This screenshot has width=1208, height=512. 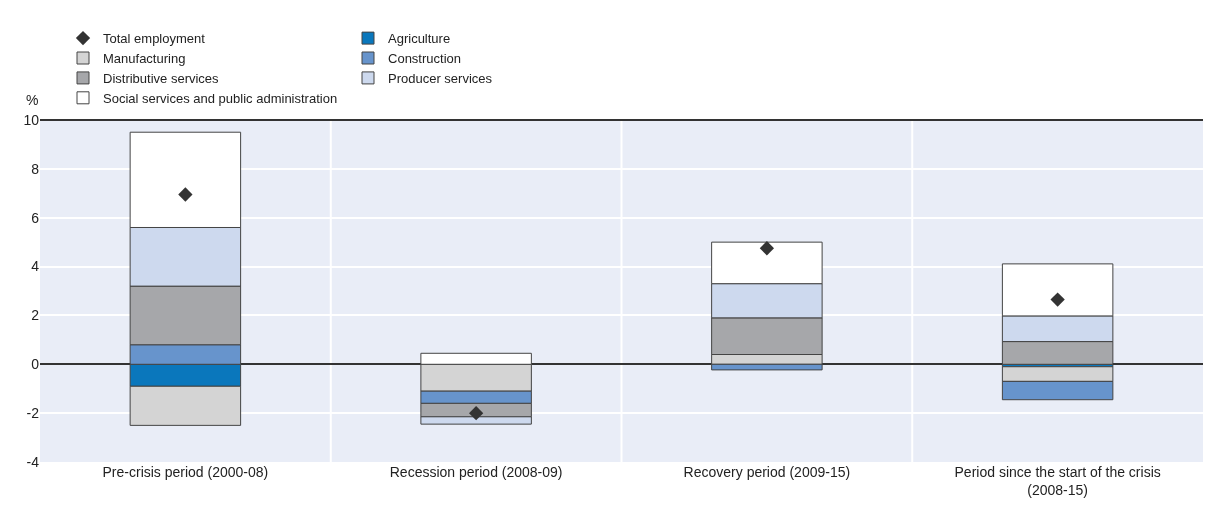 What do you see at coordinates (35, 315) in the screenshot?
I see `y-tick-label: 2` at bounding box center [35, 315].